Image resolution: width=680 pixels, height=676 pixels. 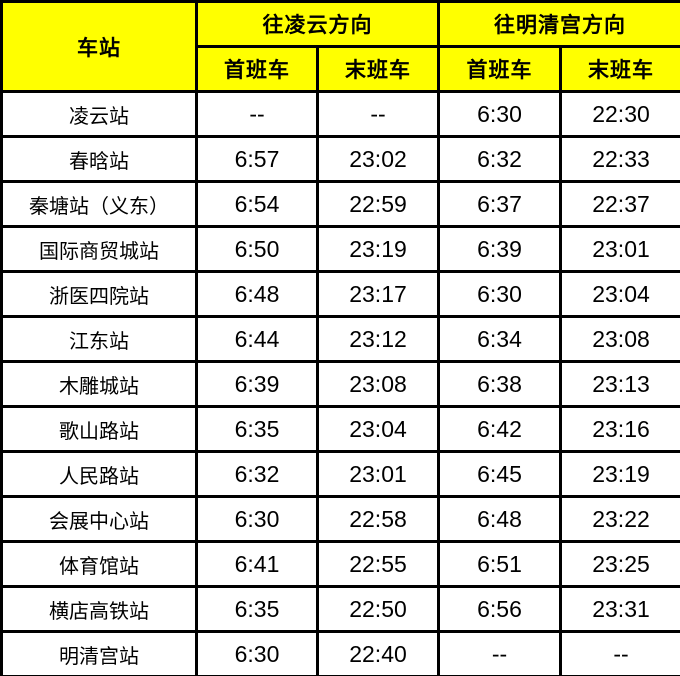 I want to click on time-cell: 23:17, so click(x=378, y=294).